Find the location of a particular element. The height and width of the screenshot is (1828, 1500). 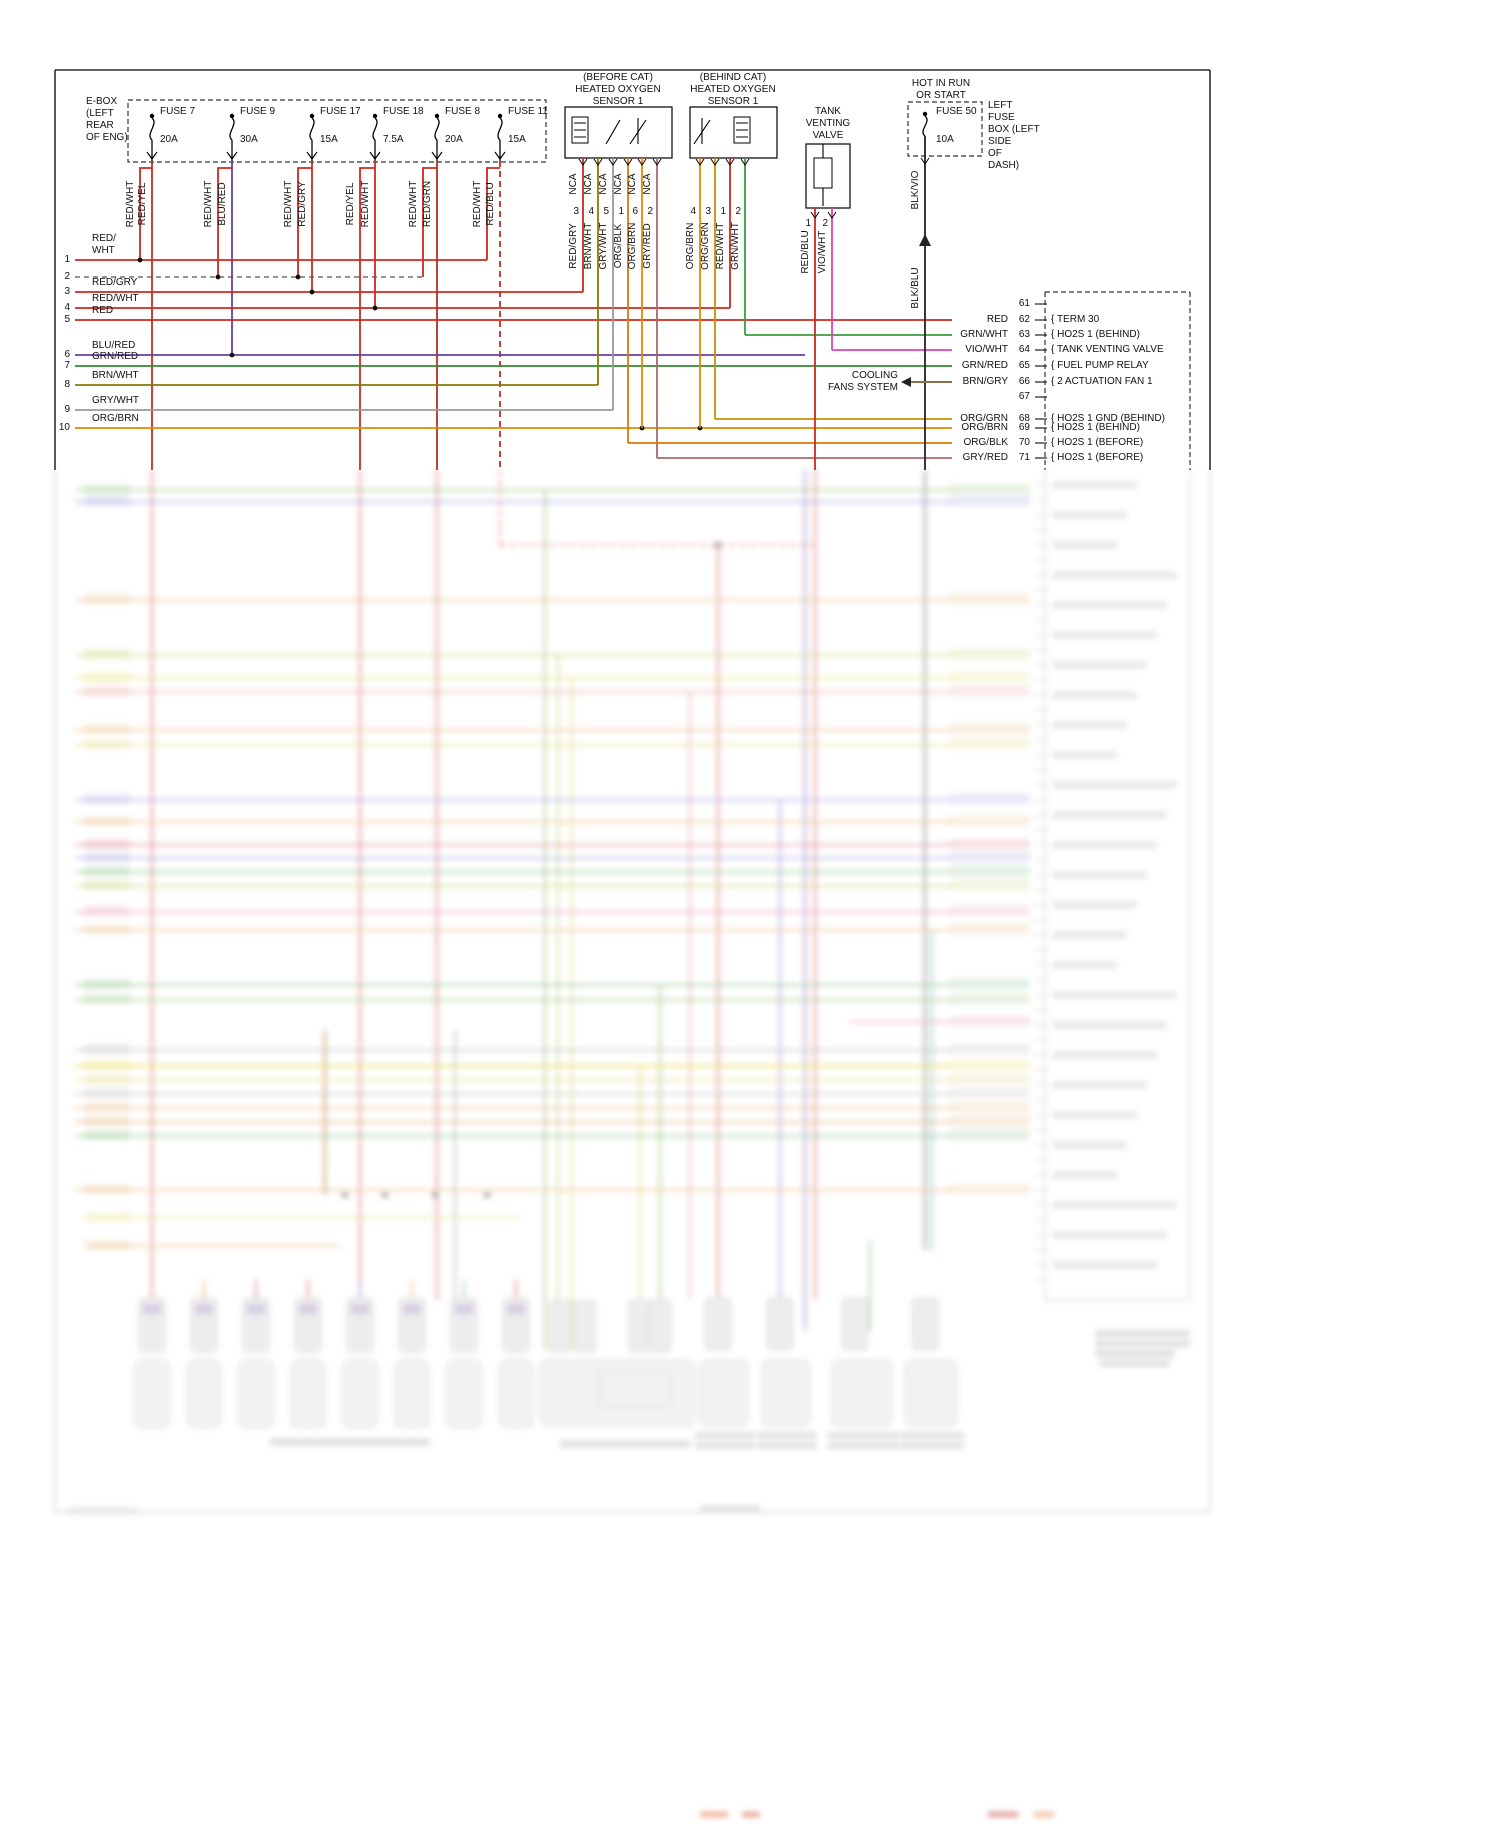

fuse-name: FUSE 17 is located at coordinates (340, 111).